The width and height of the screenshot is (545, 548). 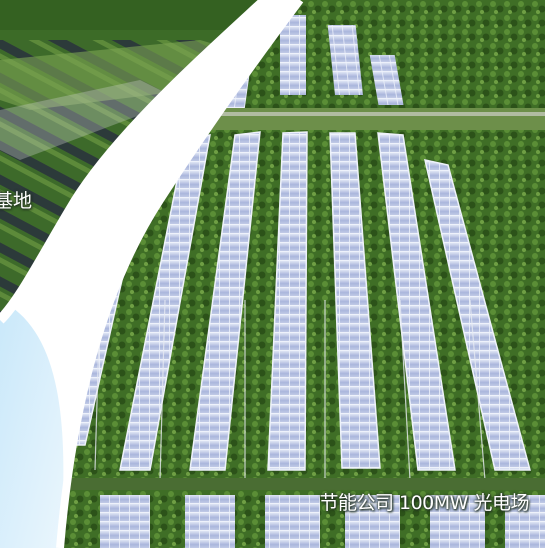 I want to click on left-photo-label: 基地, so click(x=16, y=201).